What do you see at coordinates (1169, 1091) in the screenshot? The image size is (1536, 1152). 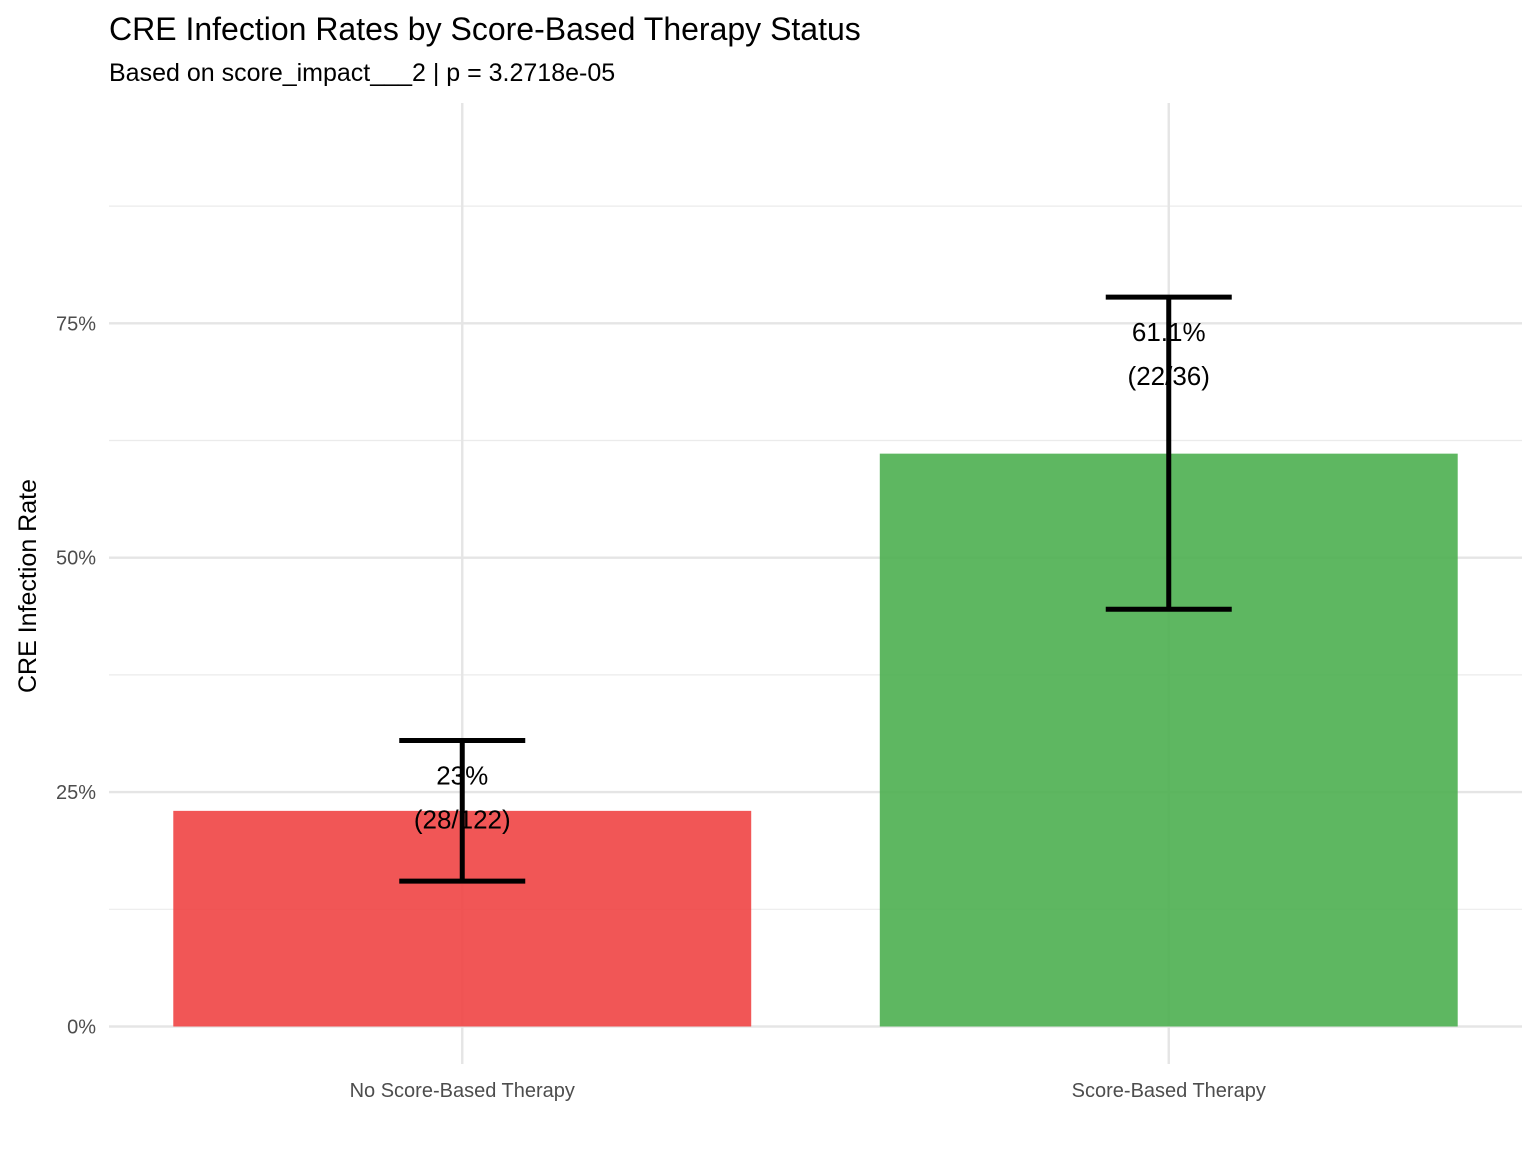 I see `x-tick-label: Score-Based Therapy` at bounding box center [1169, 1091].